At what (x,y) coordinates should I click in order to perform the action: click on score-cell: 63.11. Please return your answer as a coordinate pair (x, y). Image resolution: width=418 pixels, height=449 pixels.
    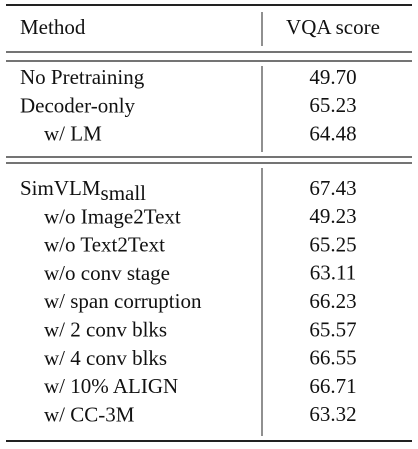
    Looking at the image, I should click on (333, 273).